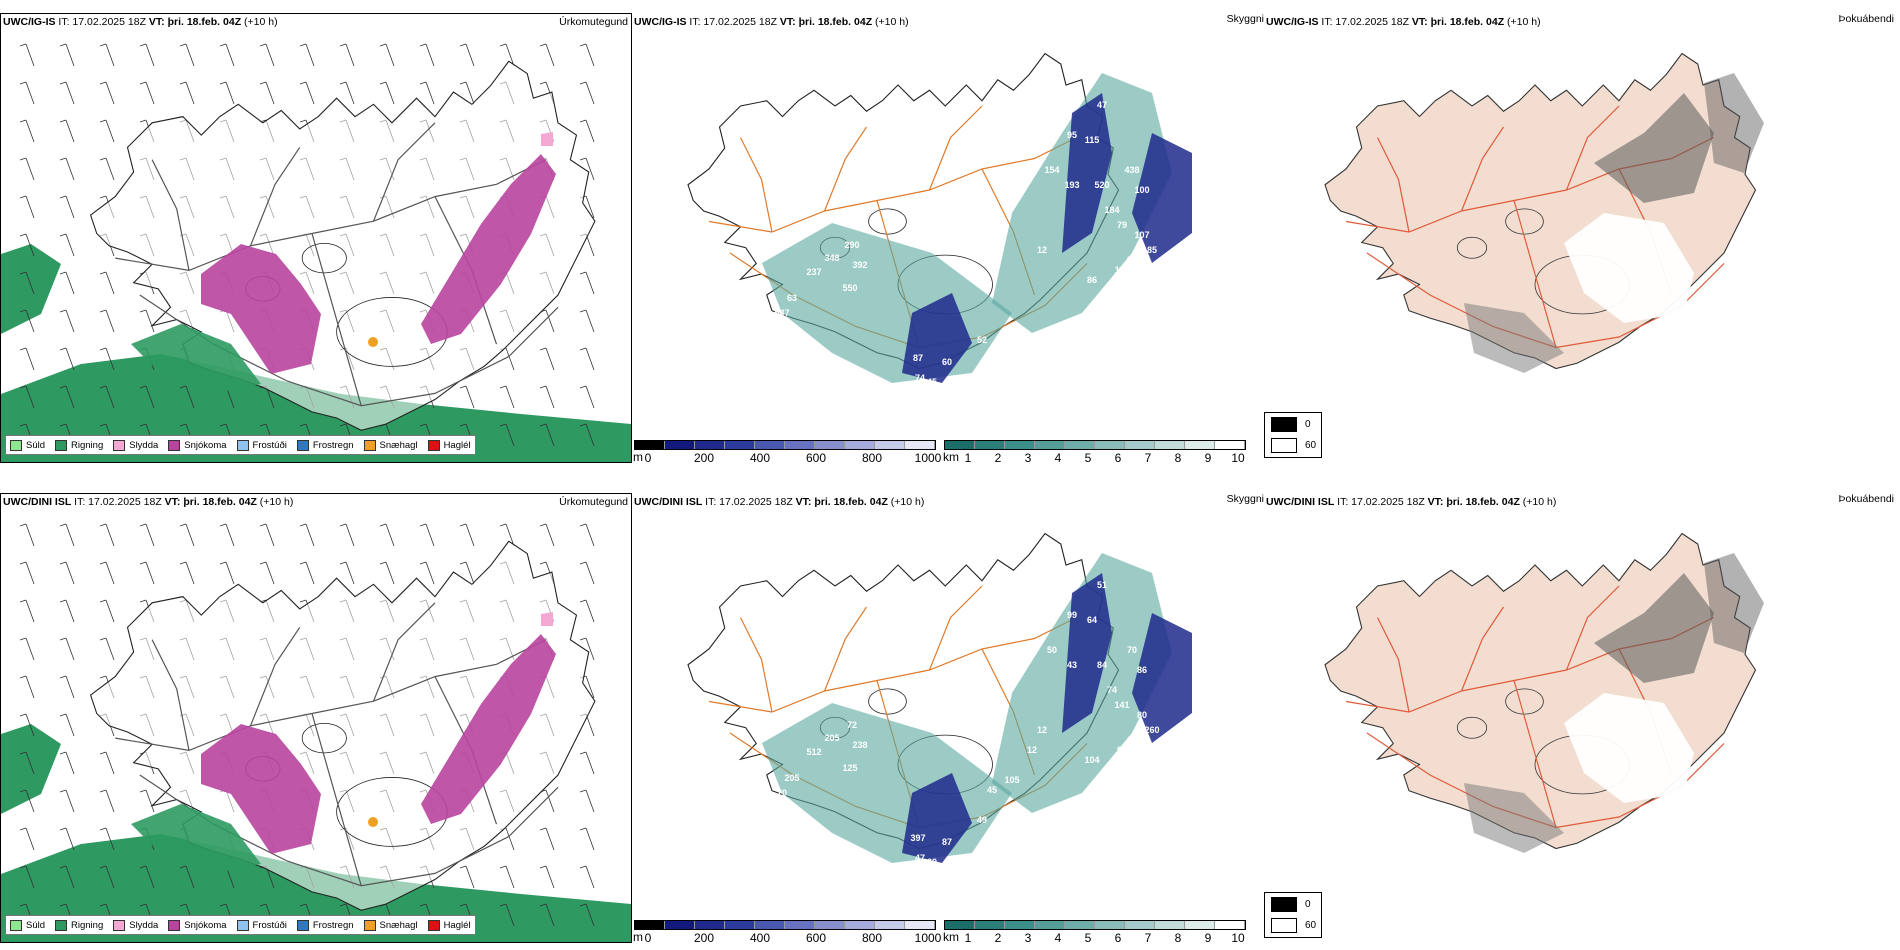 Image resolution: width=1900 pixels, height=950 pixels. I want to click on cloud-base-label: 70, so click(782, 793).